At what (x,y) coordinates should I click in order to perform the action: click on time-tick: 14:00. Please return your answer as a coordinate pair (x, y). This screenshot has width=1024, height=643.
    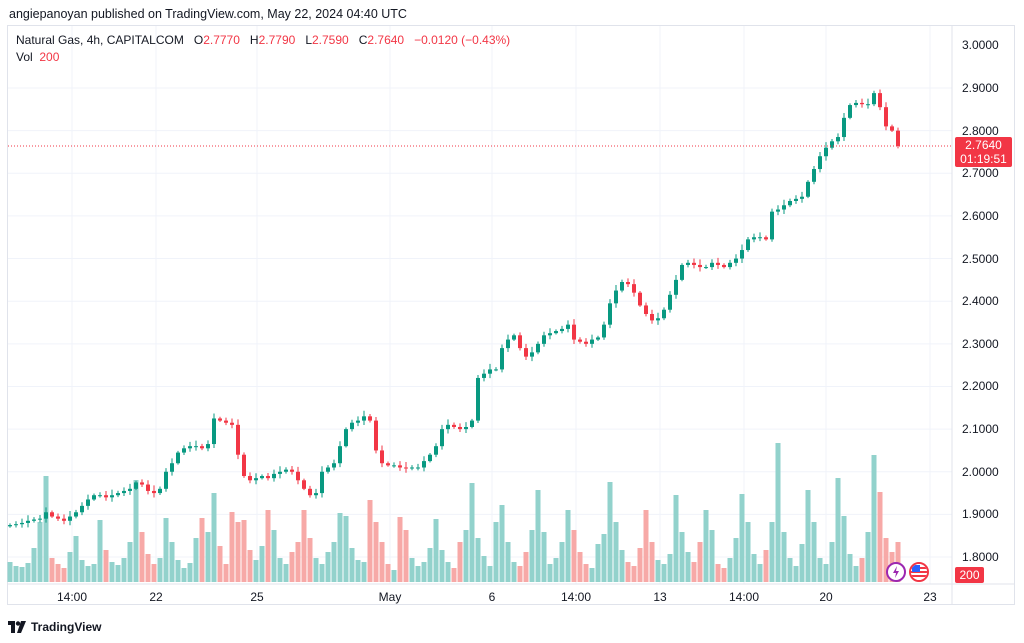
    Looking at the image, I should click on (744, 597).